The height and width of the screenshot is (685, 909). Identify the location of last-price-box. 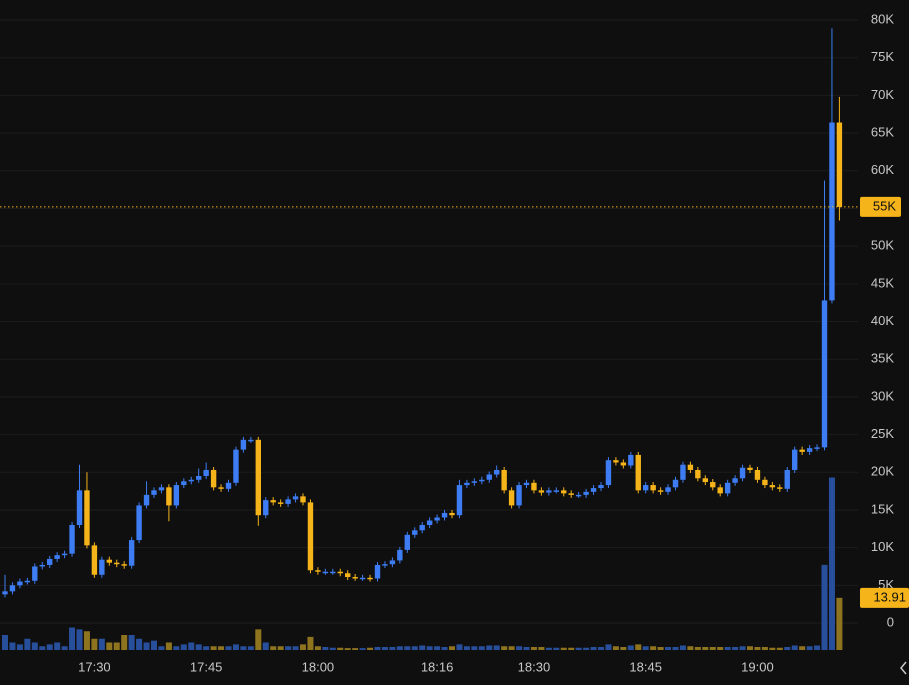
(880, 206).